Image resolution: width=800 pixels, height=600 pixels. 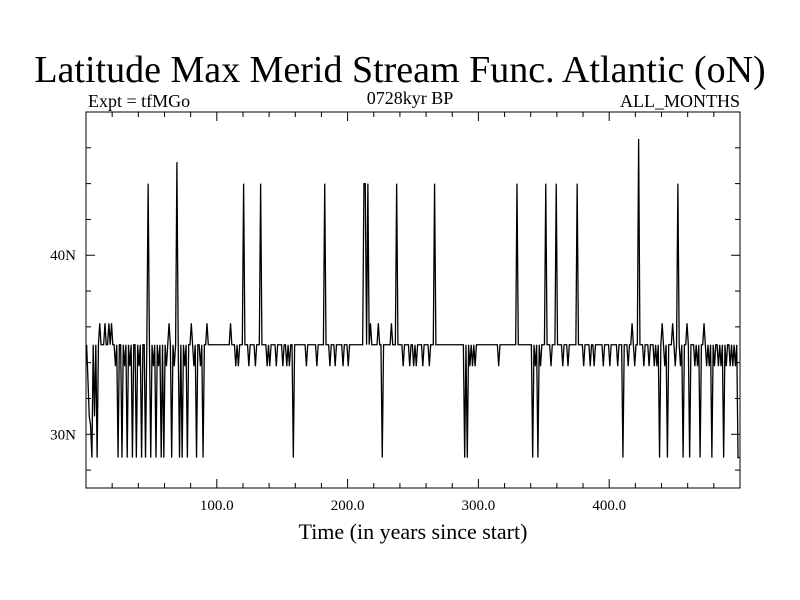 I want to click on chart-subtitle: 0728kyr BP, so click(x=410, y=98).